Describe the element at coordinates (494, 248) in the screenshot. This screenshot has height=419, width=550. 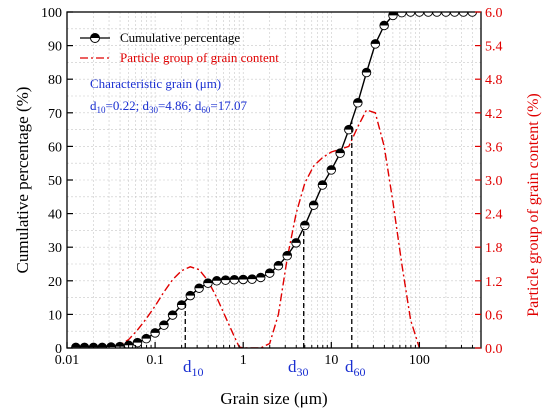
I see `y2-tick-label: 1.8` at that location.